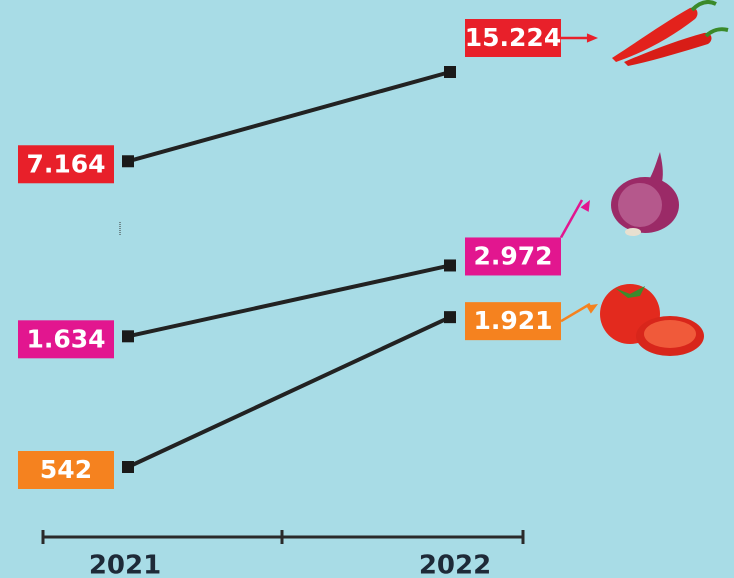 The height and width of the screenshot is (578, 734). I want to click on x-tick-label: 2021, so click(125, 564).